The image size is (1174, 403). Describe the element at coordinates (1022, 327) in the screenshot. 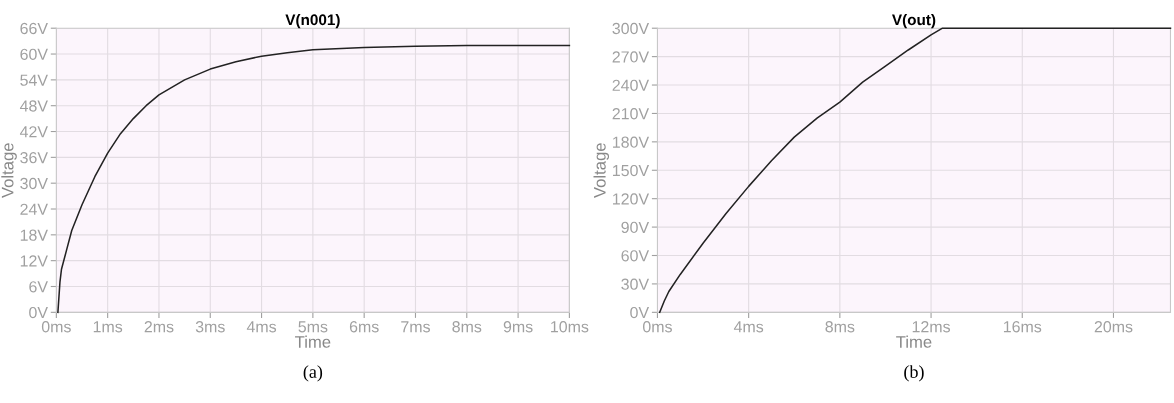

I see `x-tick-label: 16ms` at that location.